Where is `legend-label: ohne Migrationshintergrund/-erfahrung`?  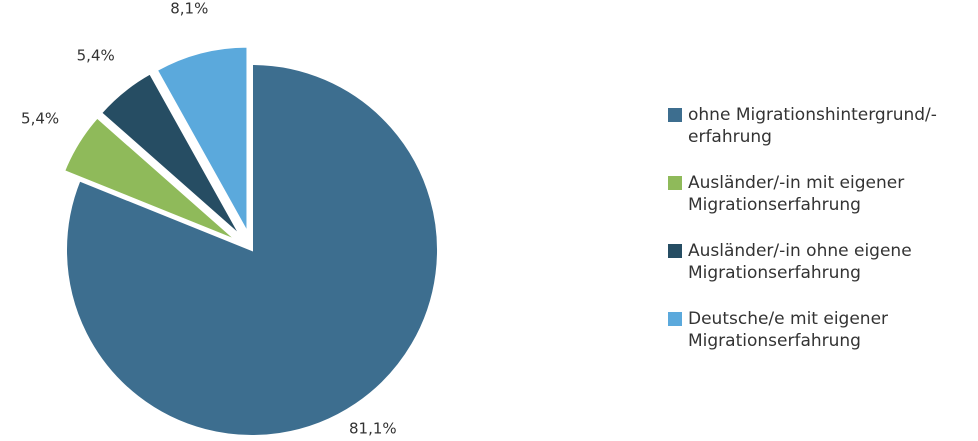 legend-label: ohne Migrationshintergrund/-erfahrung is located at coordinates (812, 126).